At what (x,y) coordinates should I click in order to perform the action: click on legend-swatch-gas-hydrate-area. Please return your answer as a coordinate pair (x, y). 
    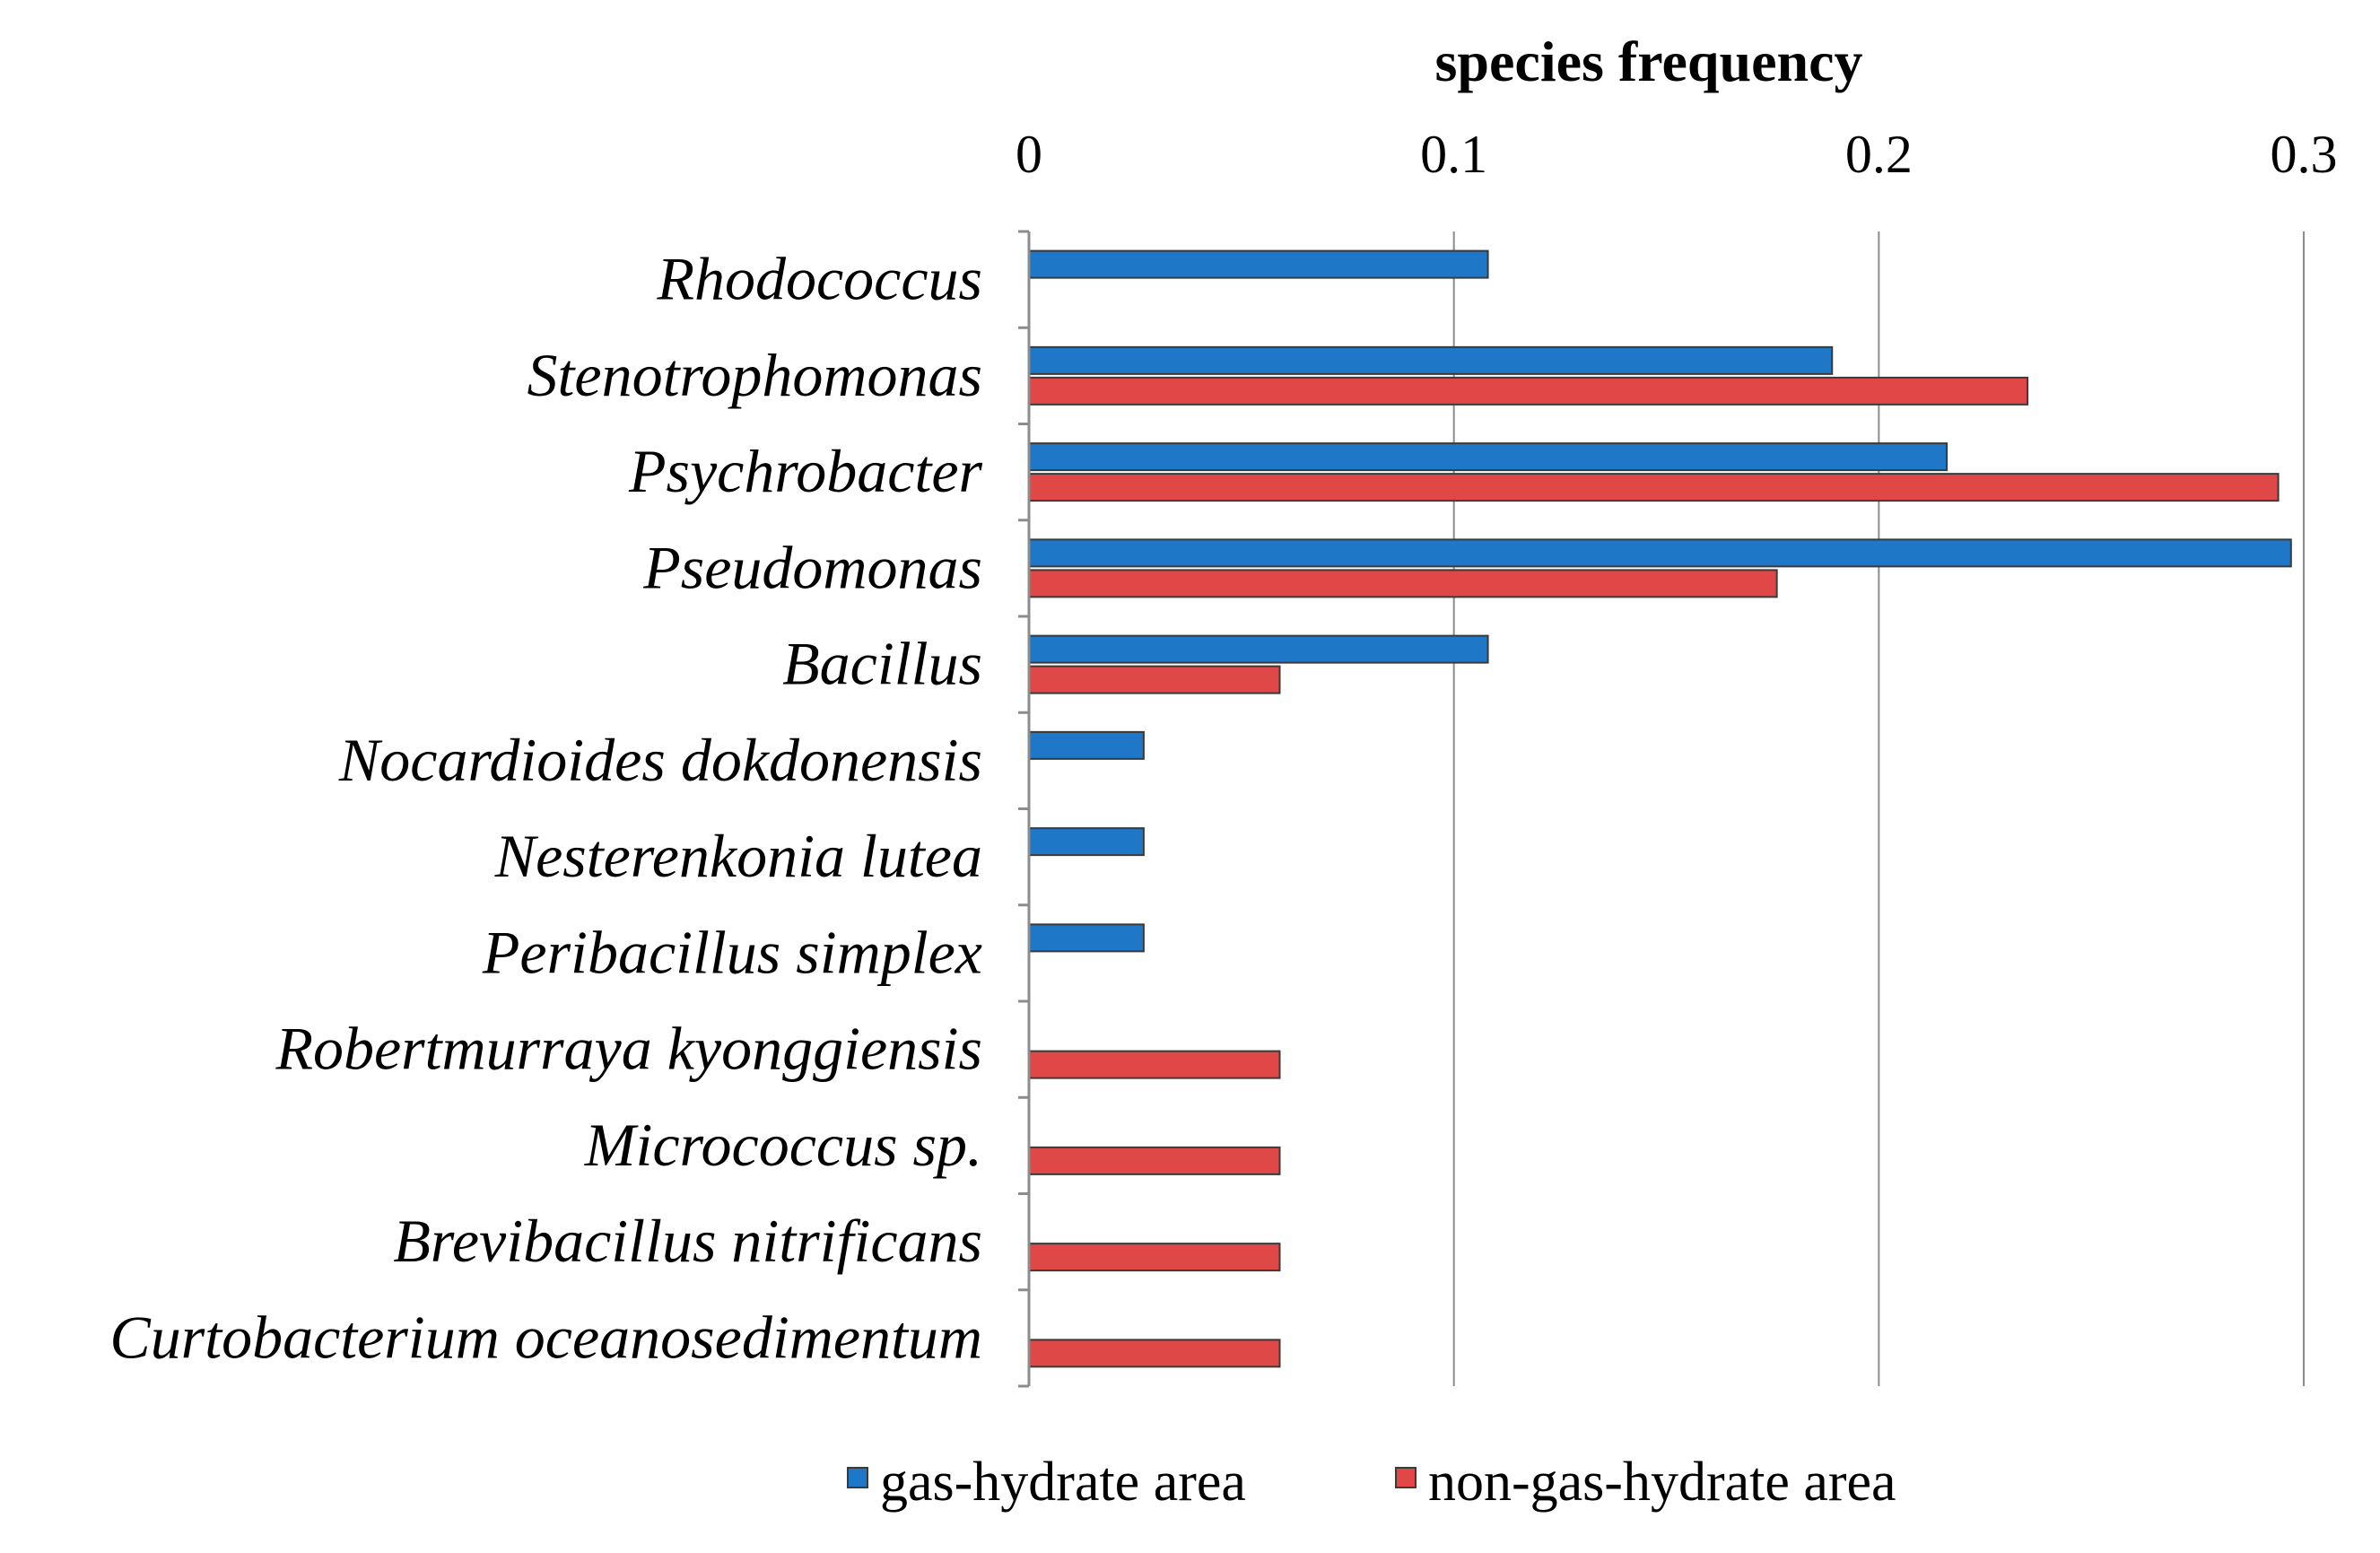
    Looking at the image, I should click on (857, 1477).